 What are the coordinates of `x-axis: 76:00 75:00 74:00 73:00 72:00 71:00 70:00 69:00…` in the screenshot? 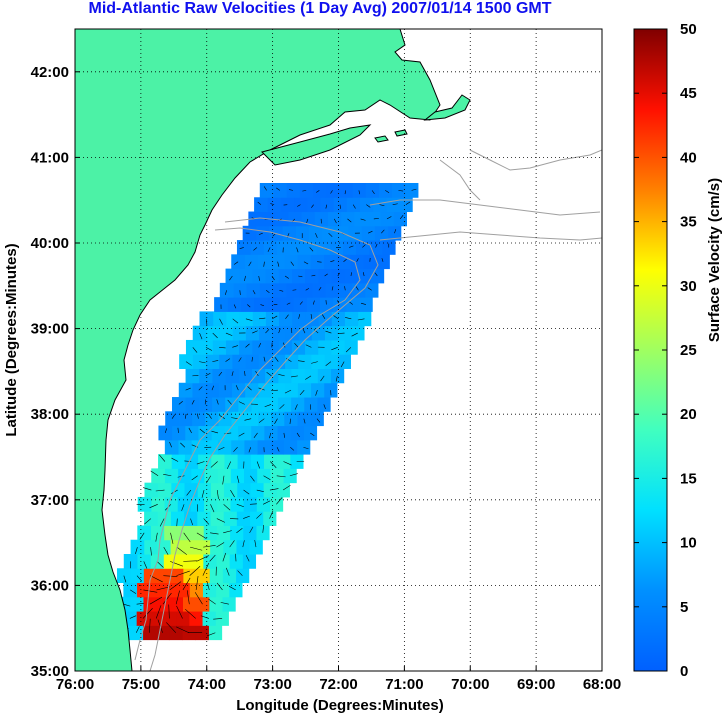 It's located at (338, 679).